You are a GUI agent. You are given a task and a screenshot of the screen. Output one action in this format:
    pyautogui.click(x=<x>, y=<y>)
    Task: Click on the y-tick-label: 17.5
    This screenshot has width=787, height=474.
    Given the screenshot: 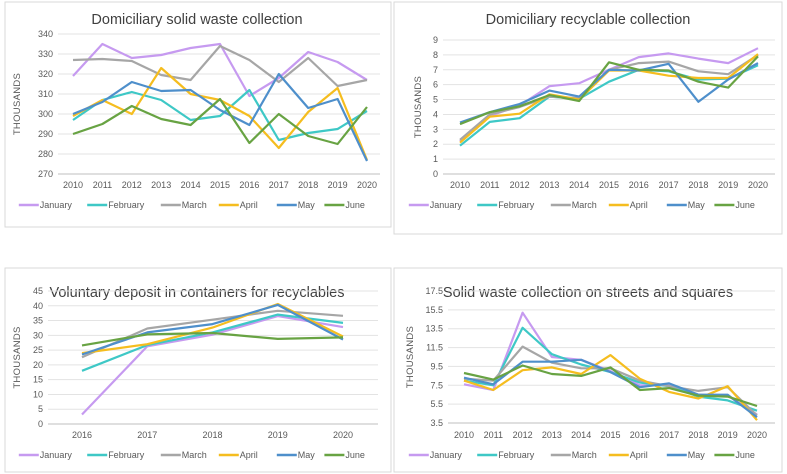 What is the action you would take?
    pyautogui.click(x=434, y=291)
    